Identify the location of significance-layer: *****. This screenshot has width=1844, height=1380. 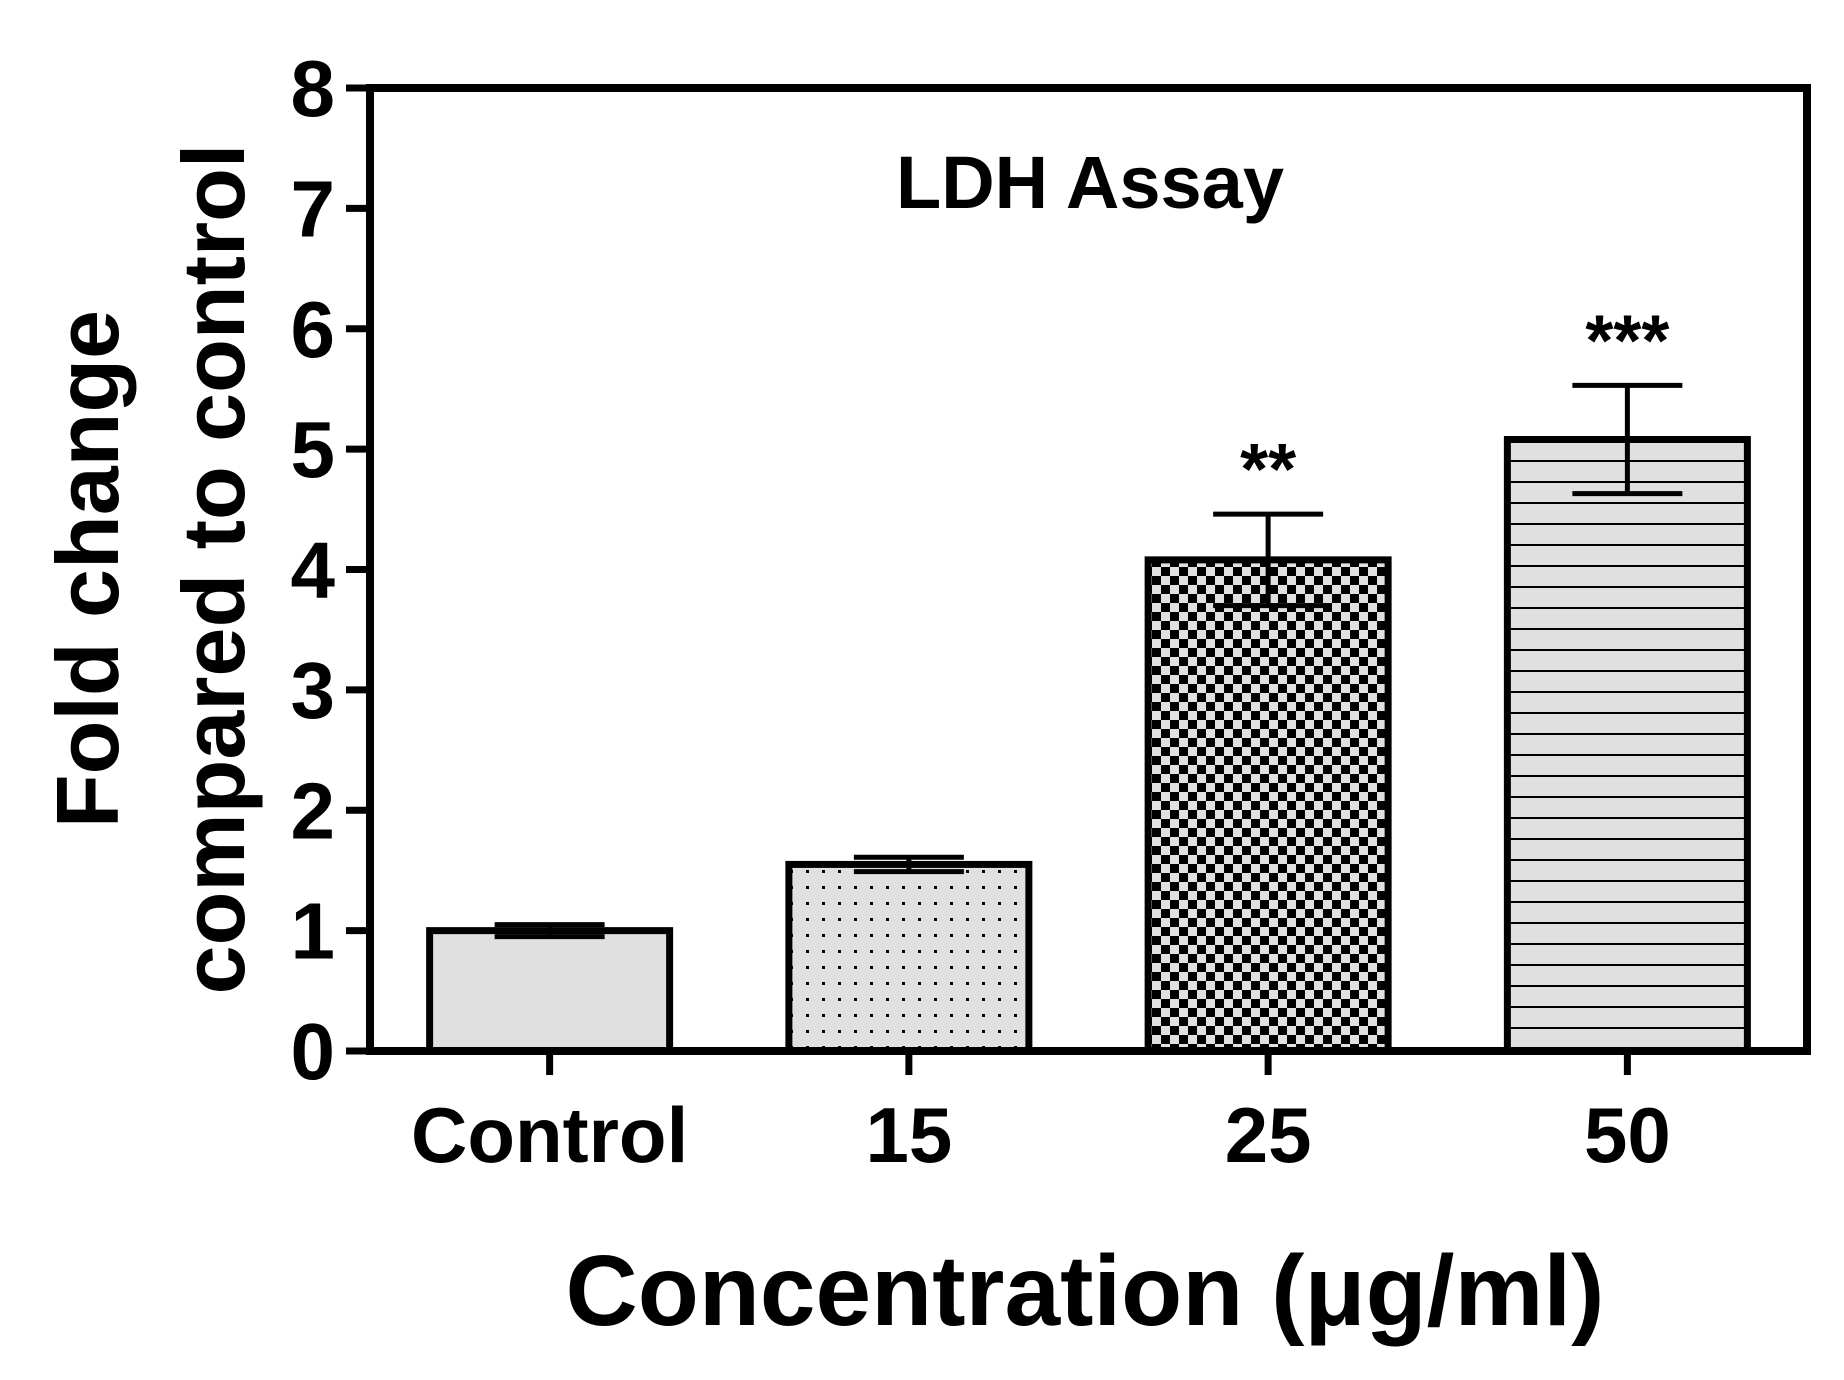
(1454, 405).